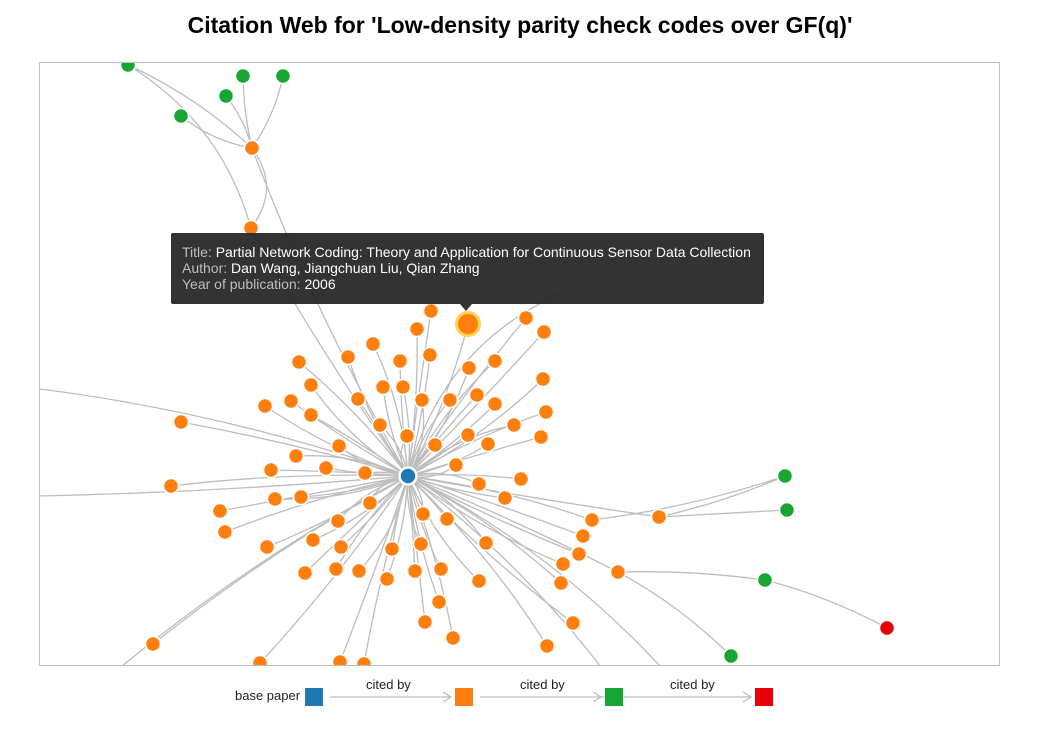  What do you see at coordinates (408, 476) in the screenshot?
I see `base-paper-node` at bounding box center [408, 476].